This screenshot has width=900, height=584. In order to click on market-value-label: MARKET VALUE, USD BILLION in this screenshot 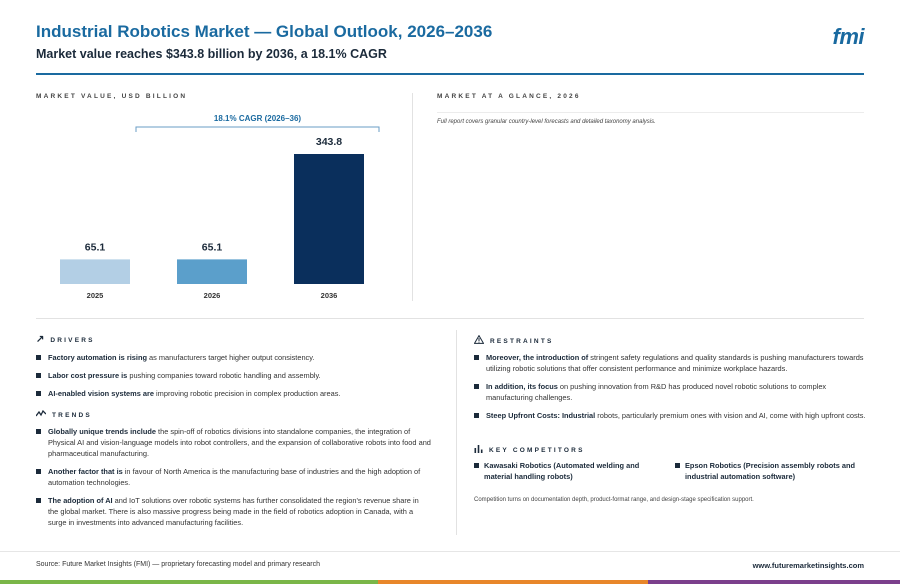, I will do `click(112, 96)`.